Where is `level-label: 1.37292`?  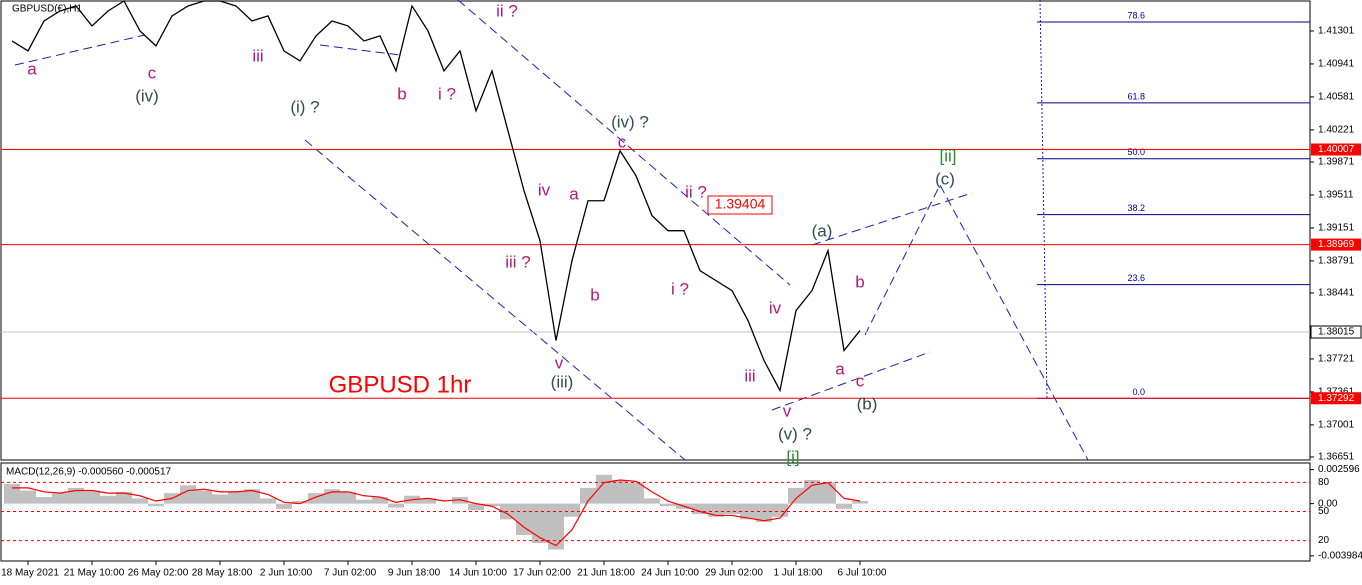
level-label: 1.37292 is located at coordinates (1336, 398).